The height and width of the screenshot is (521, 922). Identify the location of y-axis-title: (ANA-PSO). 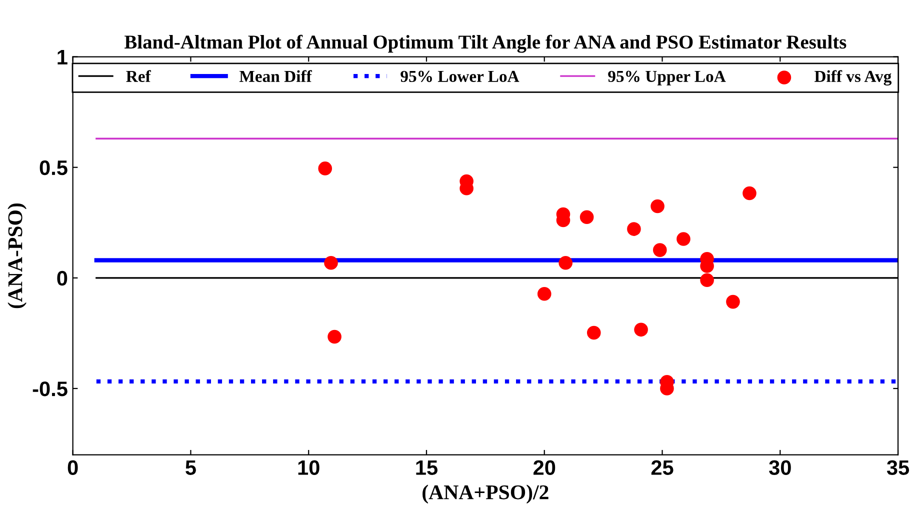
(17, 255).